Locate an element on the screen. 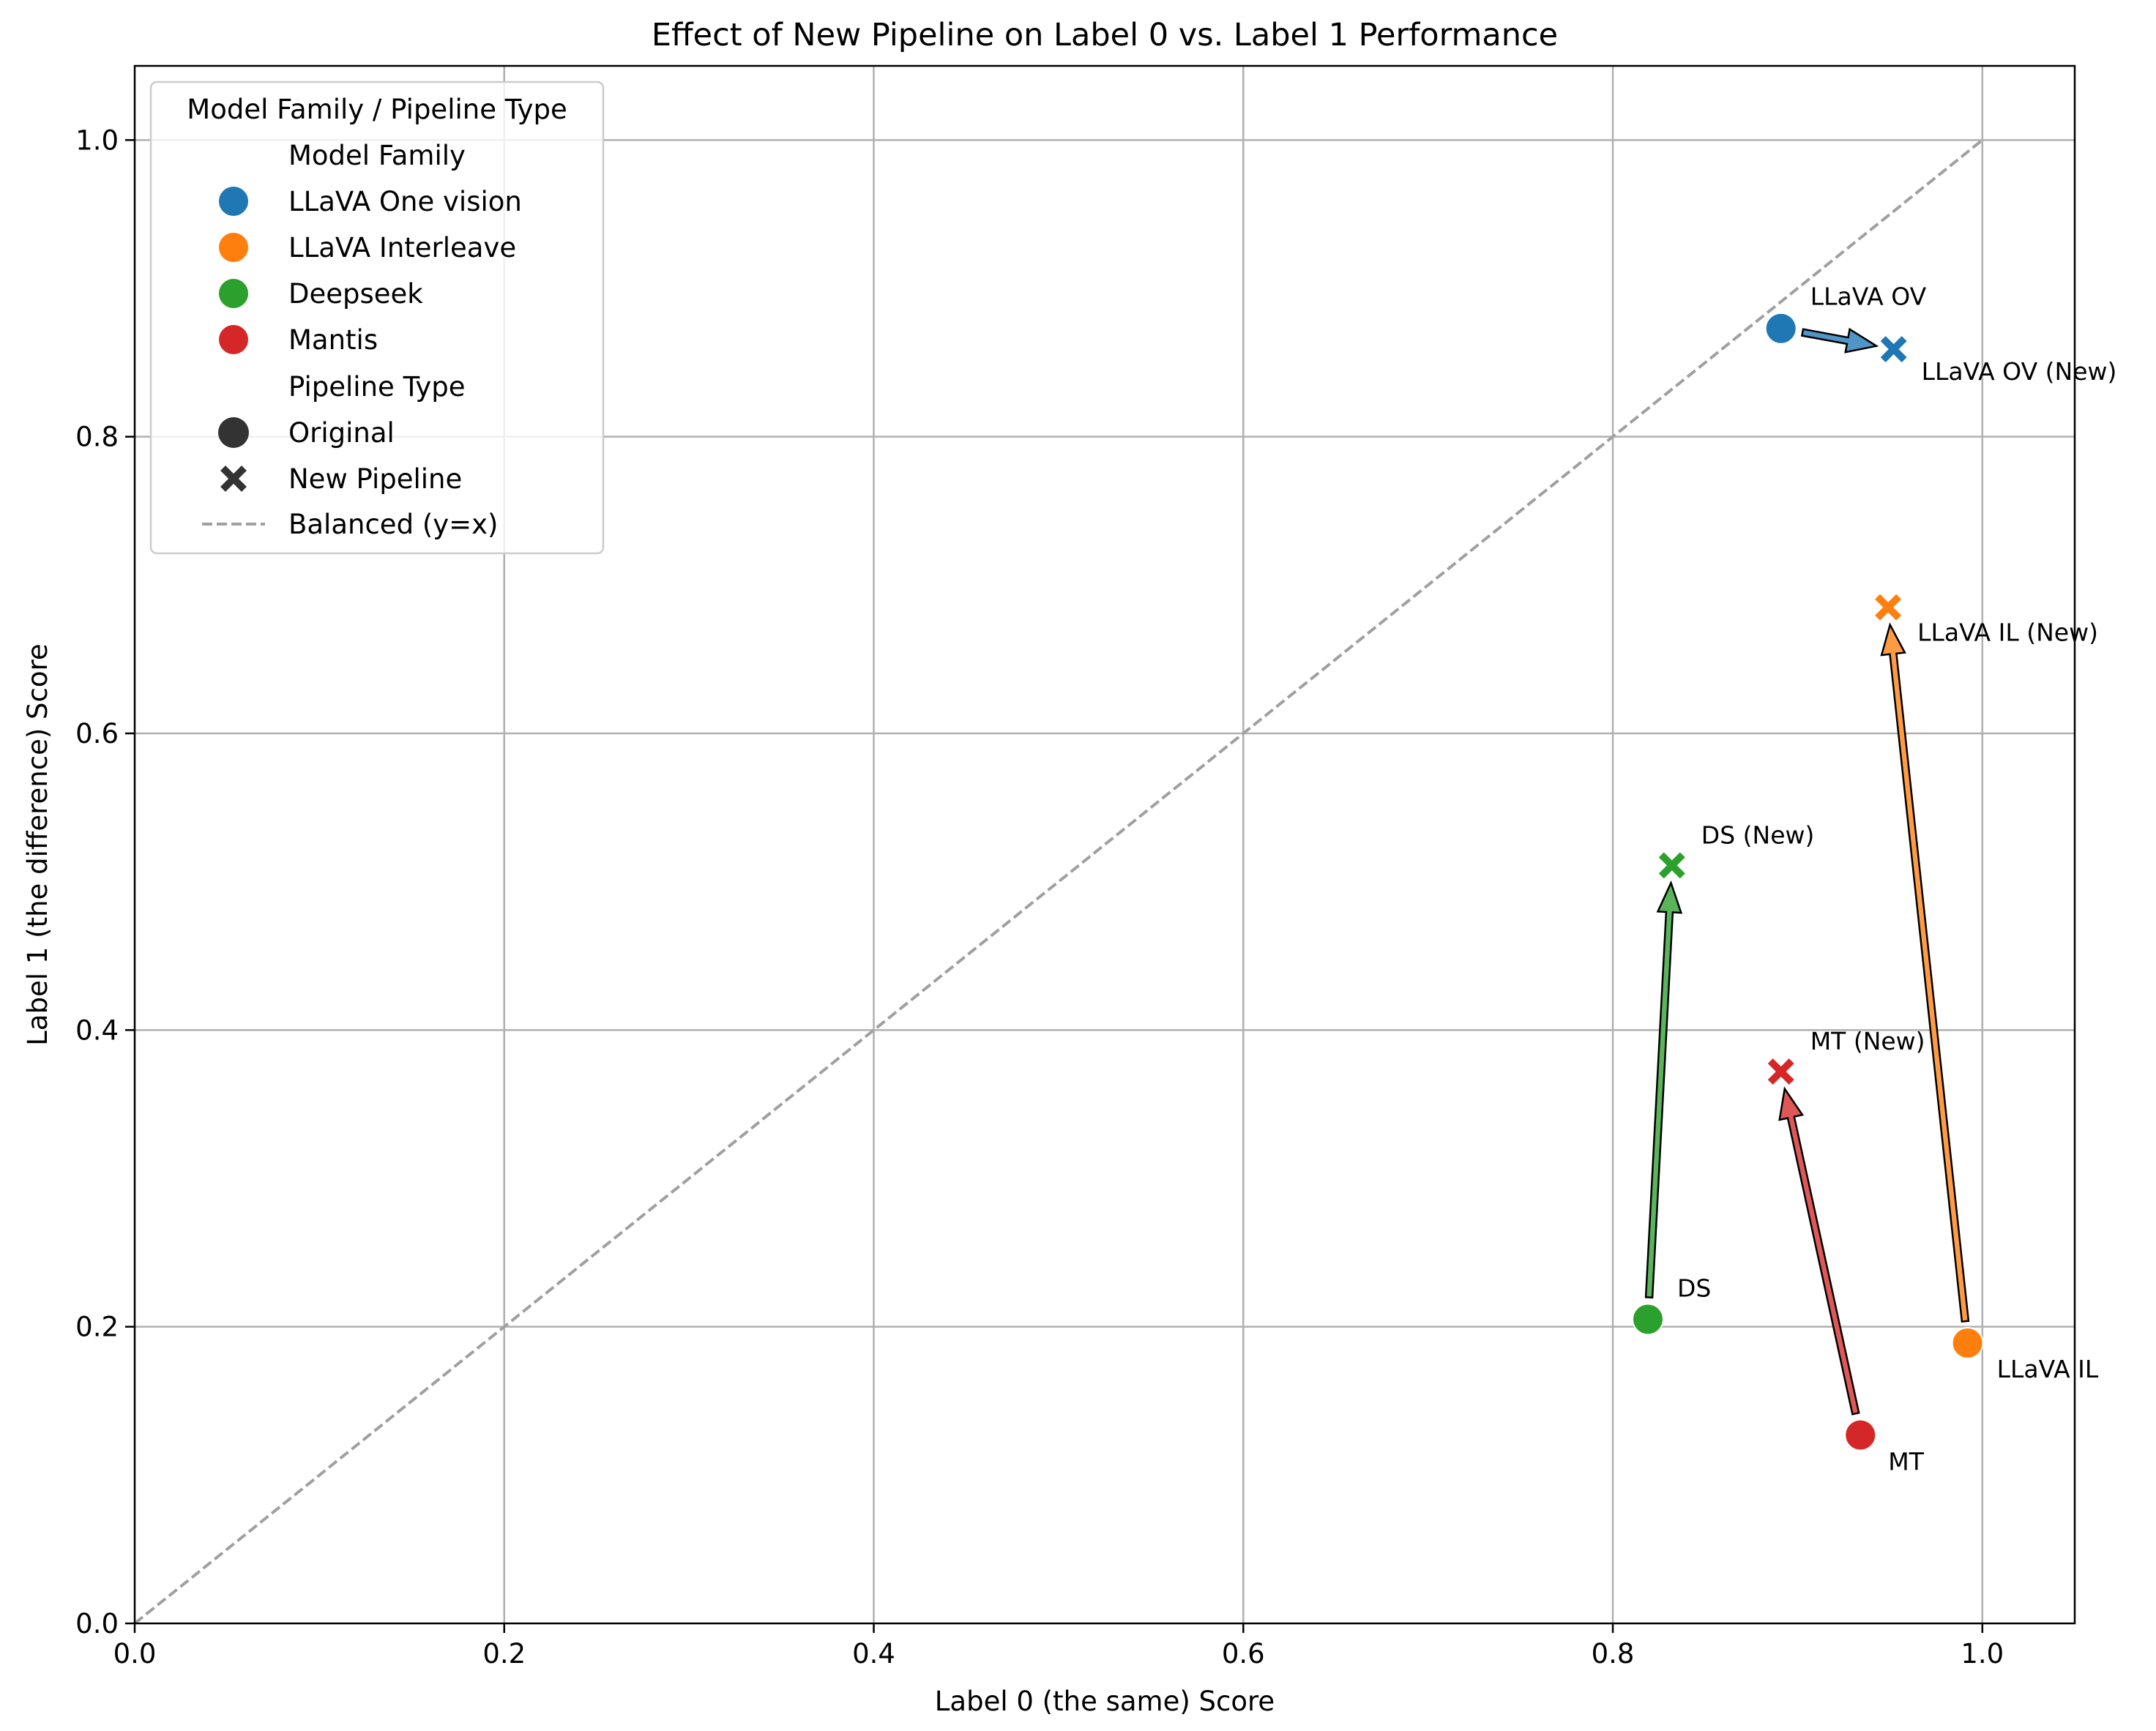 Image resolution: width=2156 pixels, height=1731 pixels. x-tick-label: 0.6 is located at coordinates (1243, 1654).